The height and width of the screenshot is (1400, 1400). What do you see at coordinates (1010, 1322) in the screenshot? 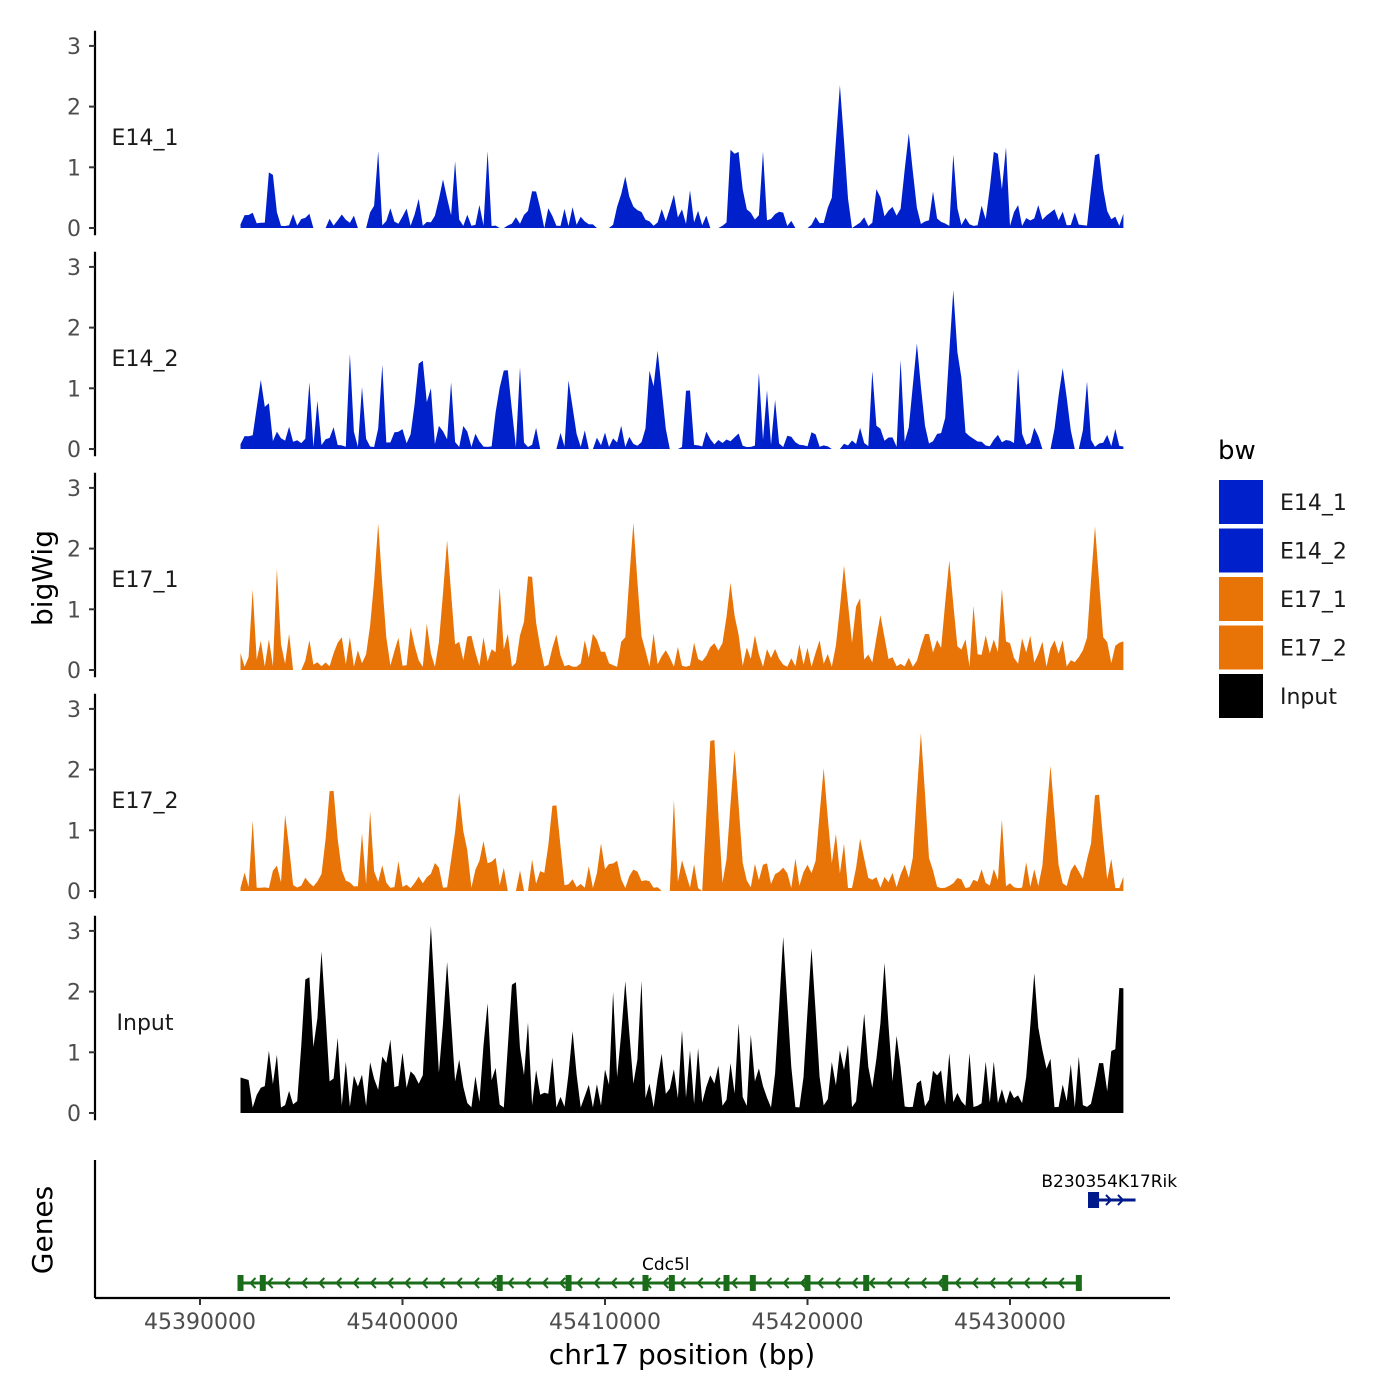
I see `x-tick-label: 45430000` at bounding box center [1010, 1322].